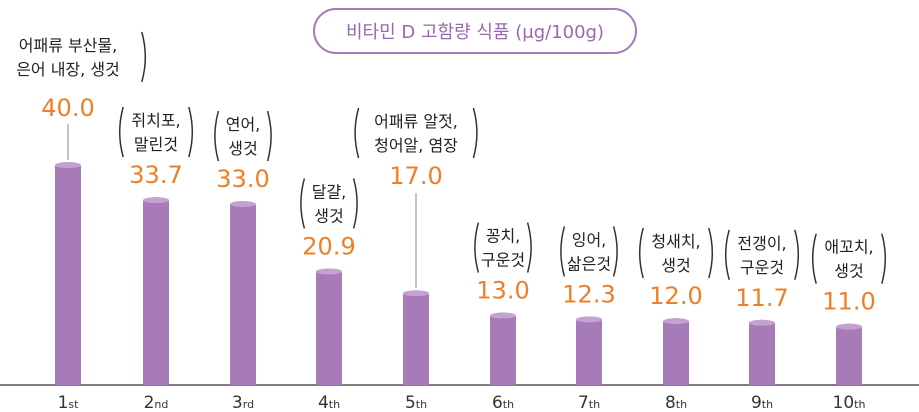  What do you see at coordinates (242, 179) in the screenshot?
I see `value-label: 33.0` at bounding box center [242, 179].